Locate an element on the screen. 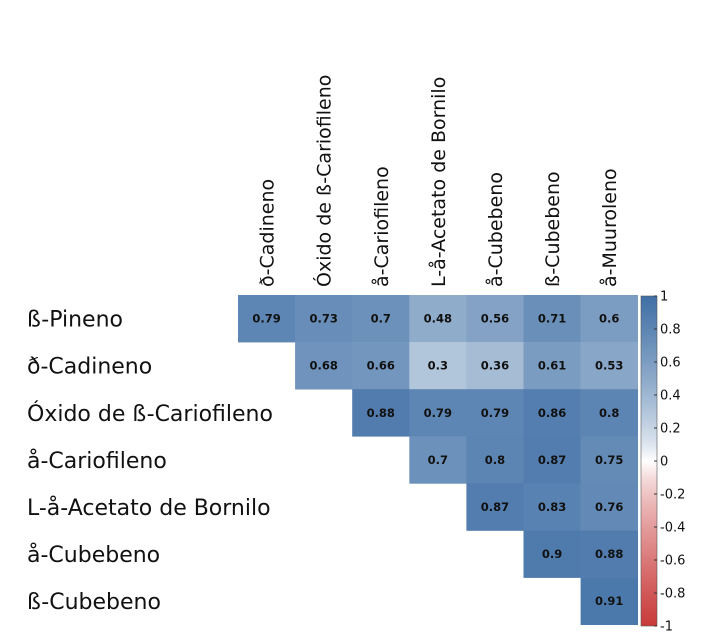 This screenshot has width=706, height=642. row-label: å-Cariofileno is located at coordinates (97, 461).